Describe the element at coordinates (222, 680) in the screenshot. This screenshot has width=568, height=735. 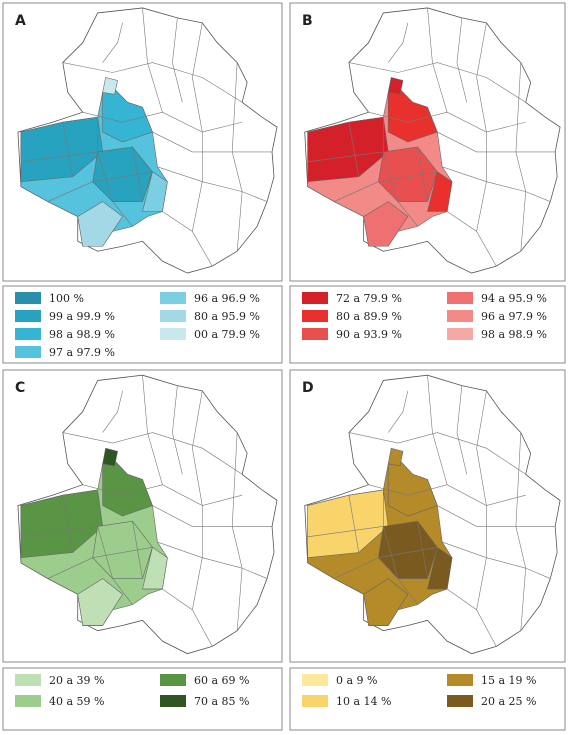
I see `legend-label: 60 a 69 %` at that location.